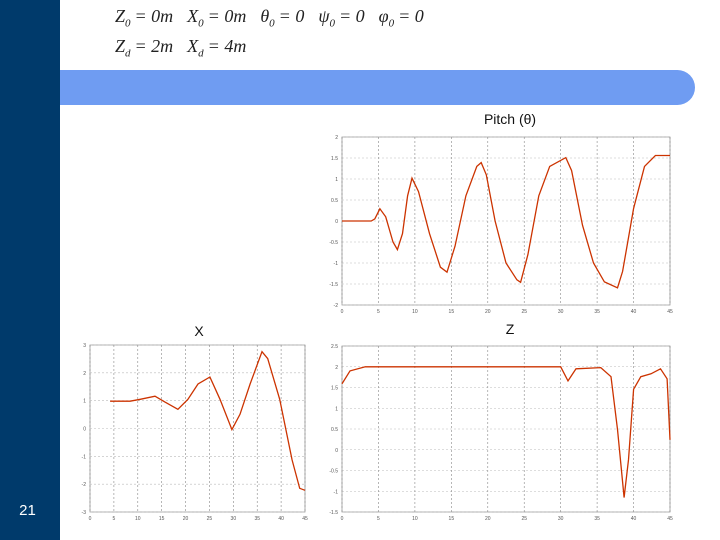 This screenshot has width=720, height=540. I want to click on equation-symbol: ψ, so click(324, 16).